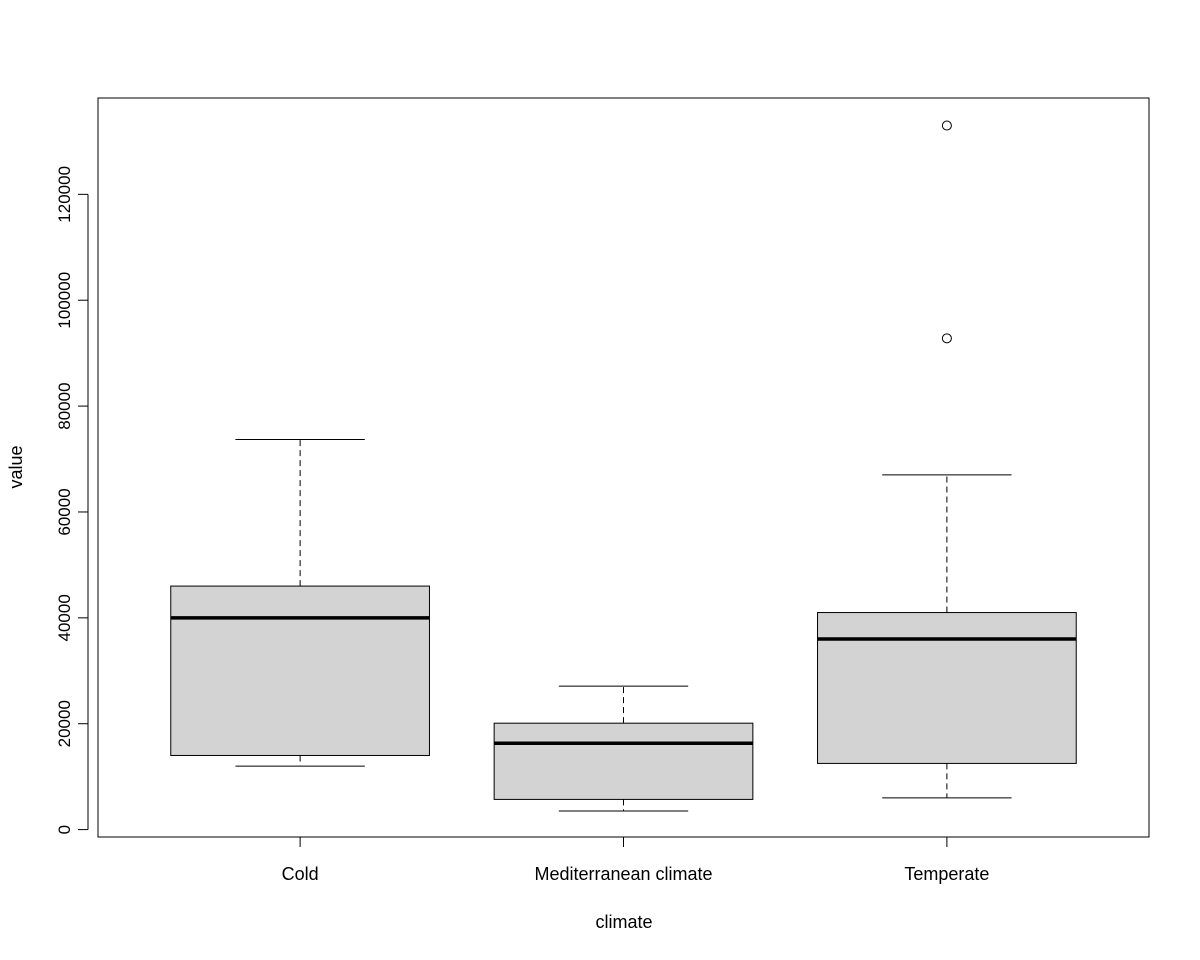  Describe the element at coordinates (64, 617) in the screenshot. I see `y-tick-label: 40000` at that location.